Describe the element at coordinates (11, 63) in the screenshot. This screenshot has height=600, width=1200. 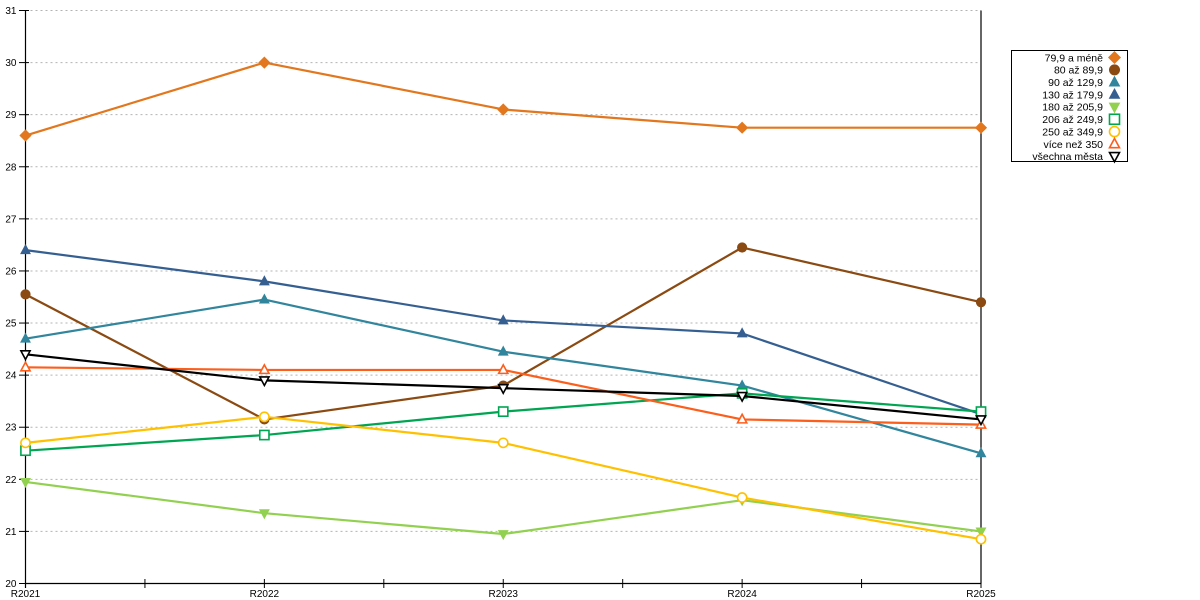
I see `y-tick-label: 30` at that location.